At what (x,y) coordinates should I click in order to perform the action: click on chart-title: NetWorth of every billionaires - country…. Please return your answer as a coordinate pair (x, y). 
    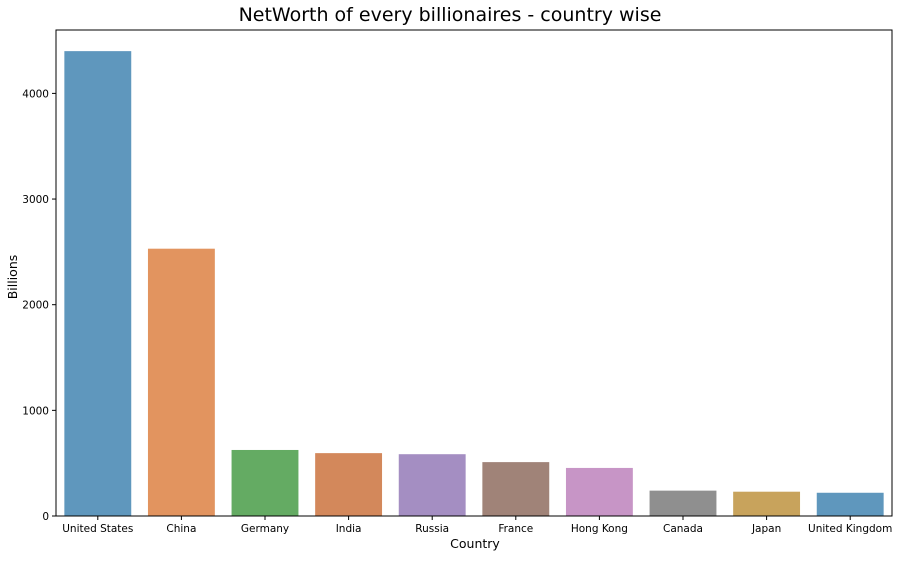
    Looking at the image, I should click on (450, 15).